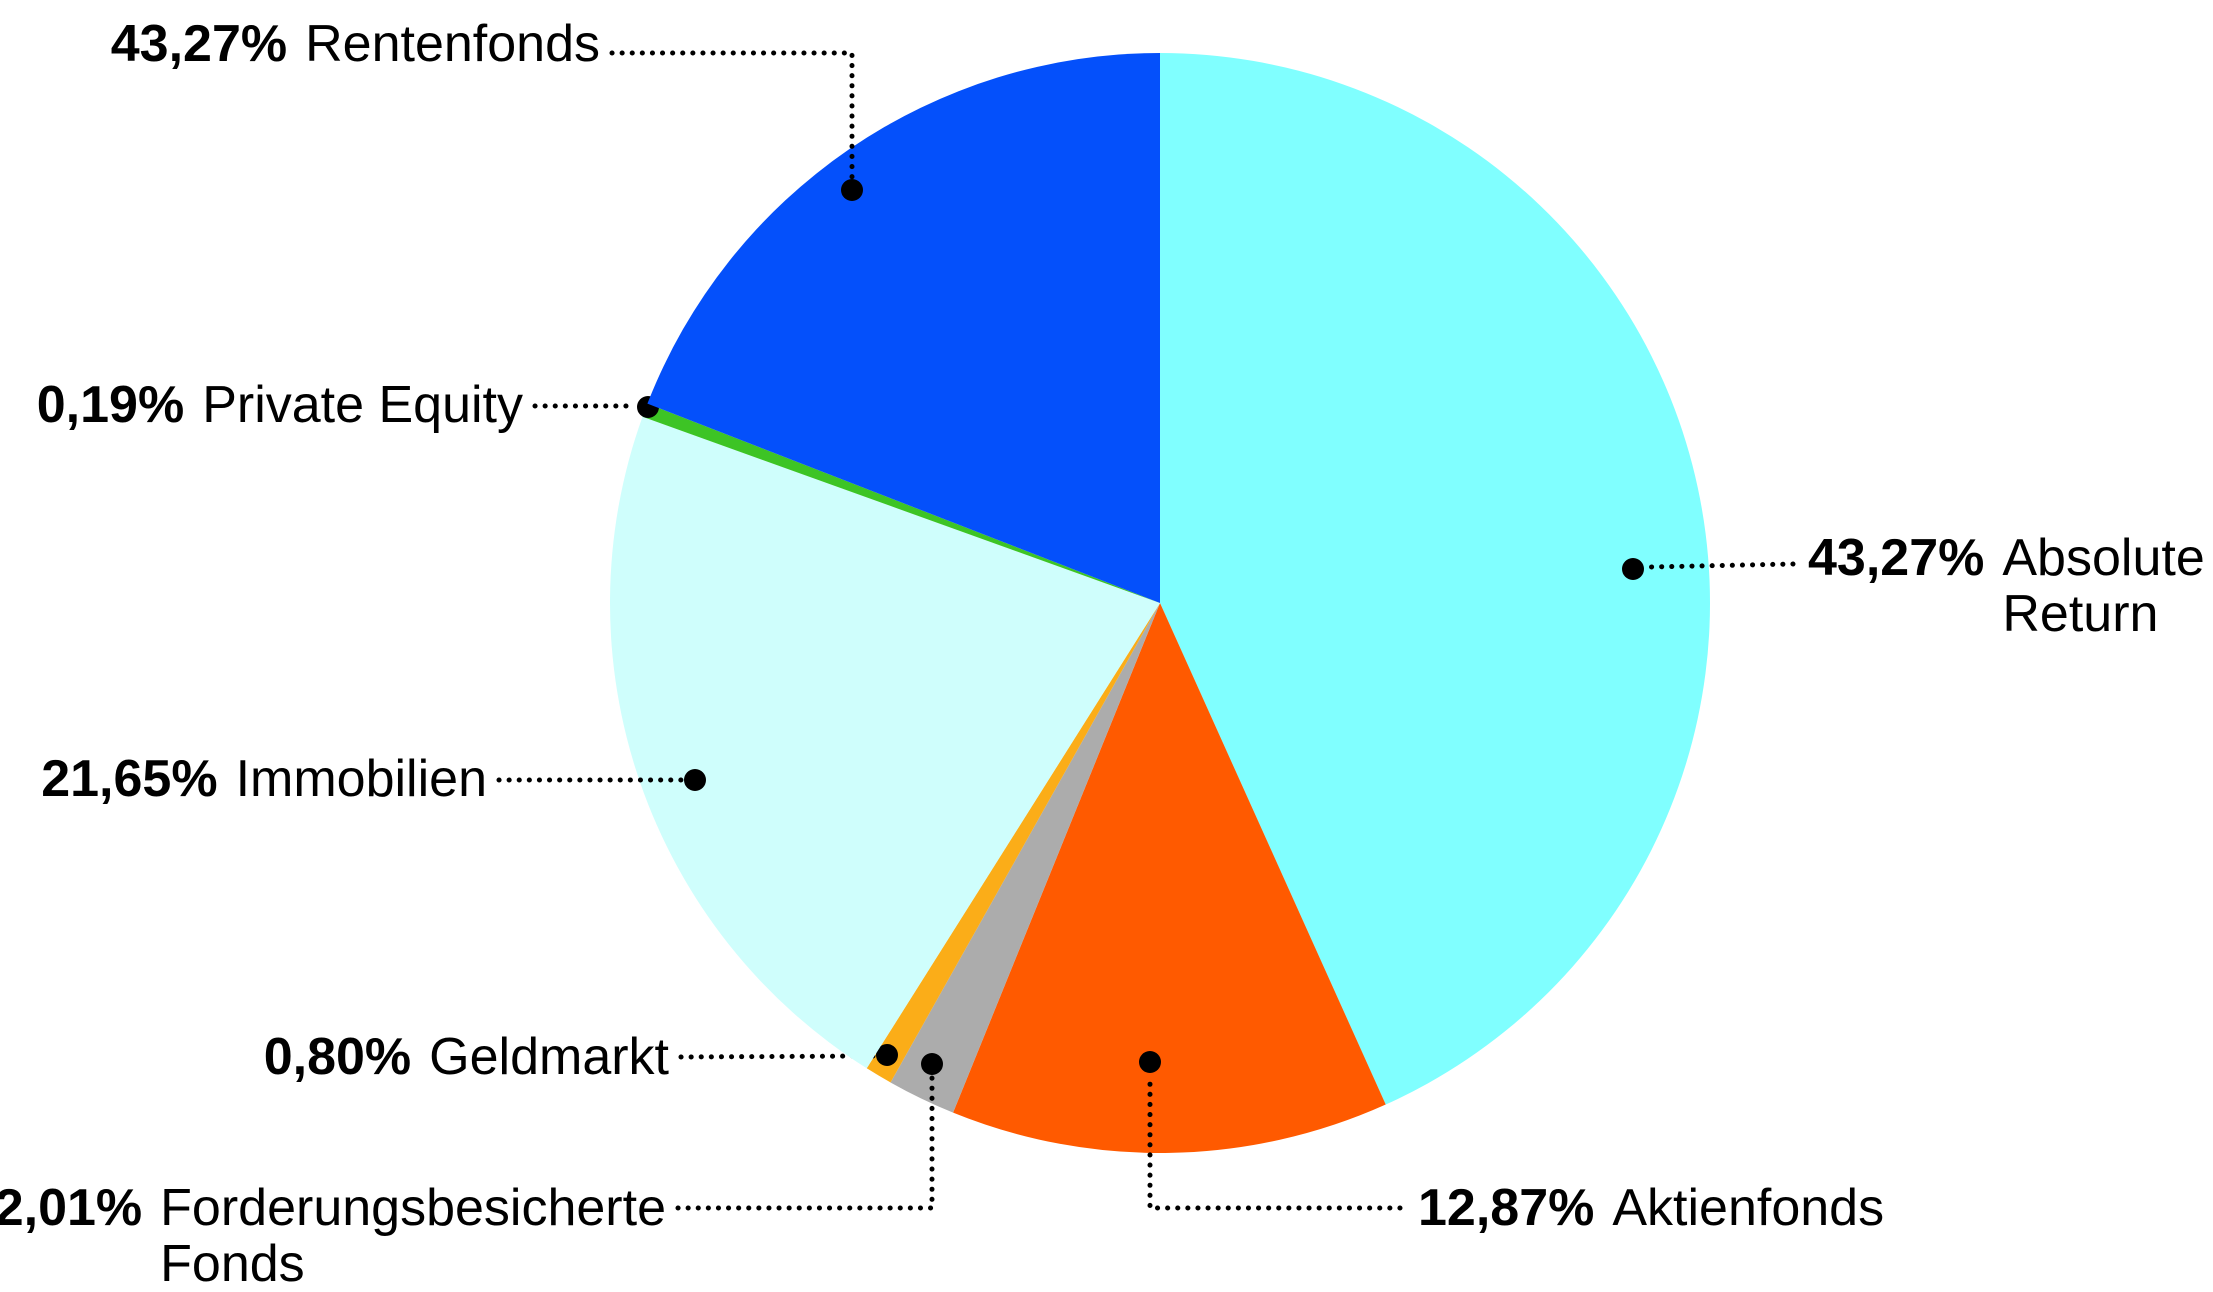  What do you see at coordinates (1506, 1208) in the screenshot?
I see `slice-percent: 12,87%` at bounding box center [1506, 1208].